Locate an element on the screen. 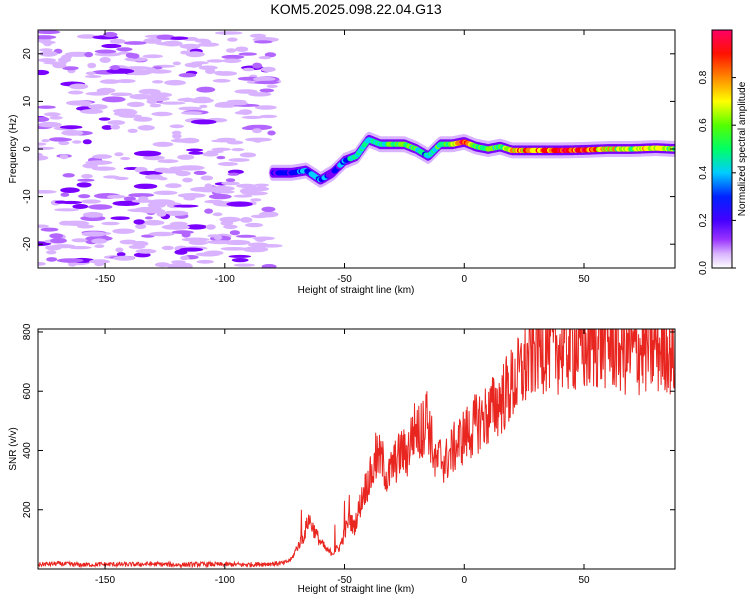 This screenshot has height=600, width=750. spectrogram-y-axis-label: Frequency (Hz) is located at coordinates (13, 149).